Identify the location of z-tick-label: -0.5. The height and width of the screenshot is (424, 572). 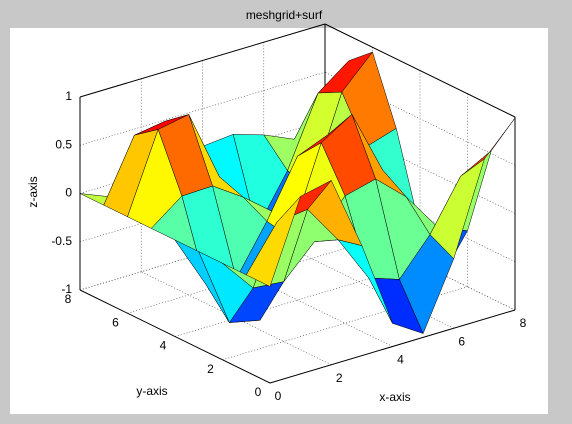
(61, 241).